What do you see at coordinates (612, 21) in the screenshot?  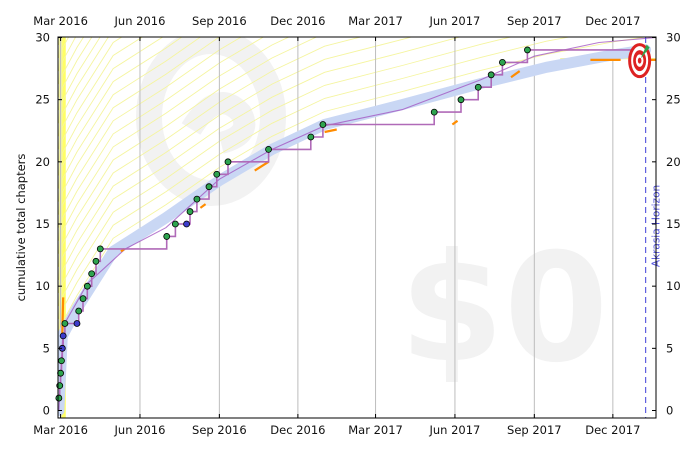 I see `x-tick-label-top: Dec 2017` at bounding box center [612, 21].